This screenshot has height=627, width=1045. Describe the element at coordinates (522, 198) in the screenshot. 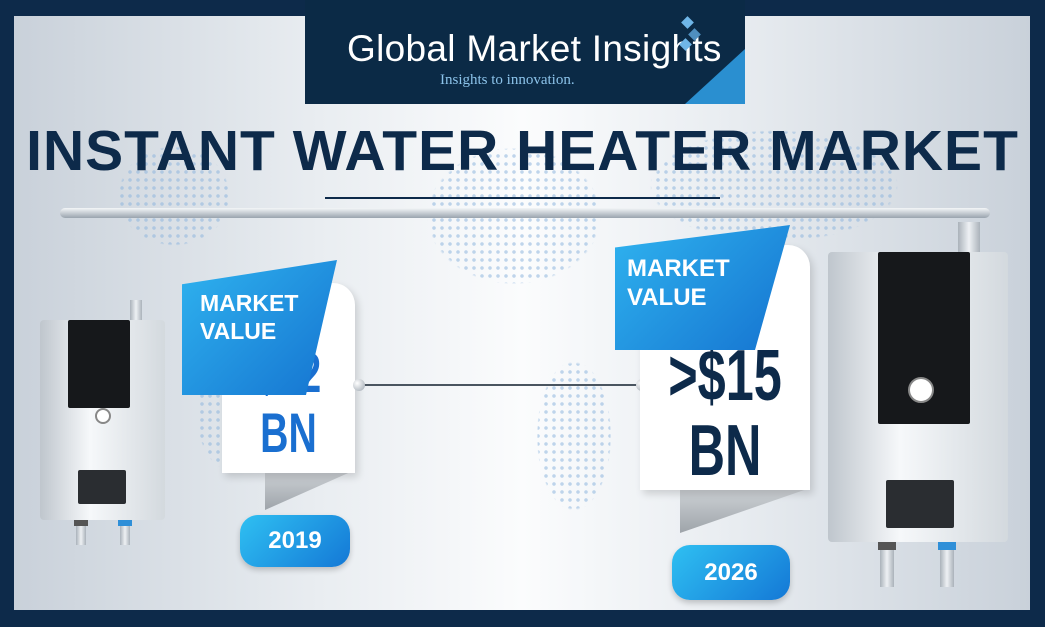

I see `title-underline` at that location.